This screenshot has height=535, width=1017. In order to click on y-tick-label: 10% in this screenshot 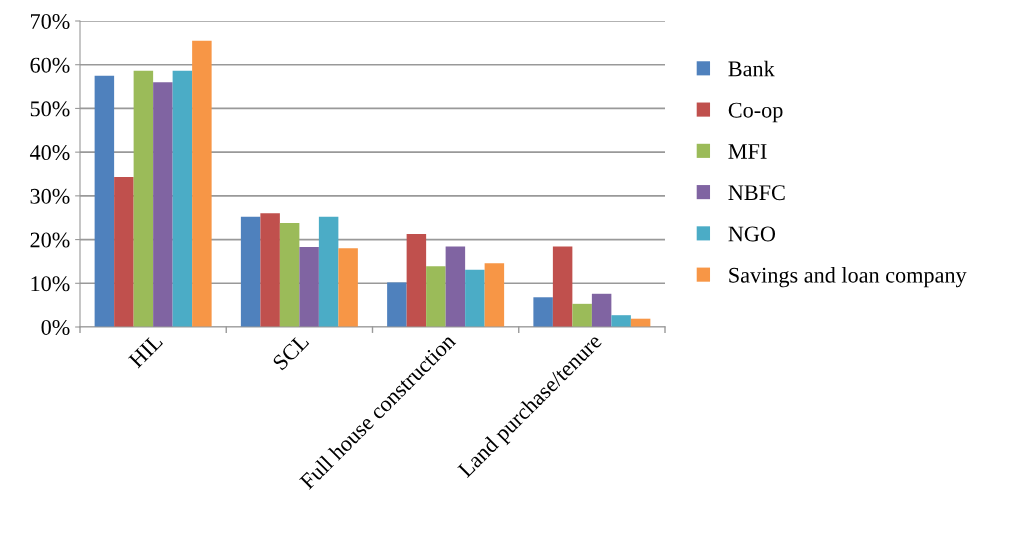, I will do `click(50, 284)`.